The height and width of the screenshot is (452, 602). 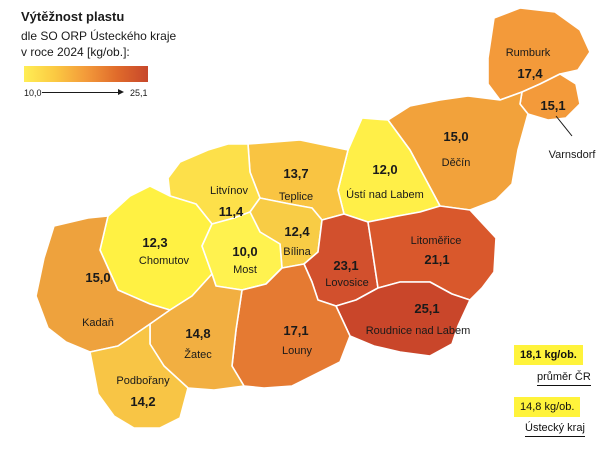 I want to click on region-value-label: 14,8, so click(x=197, y=333).